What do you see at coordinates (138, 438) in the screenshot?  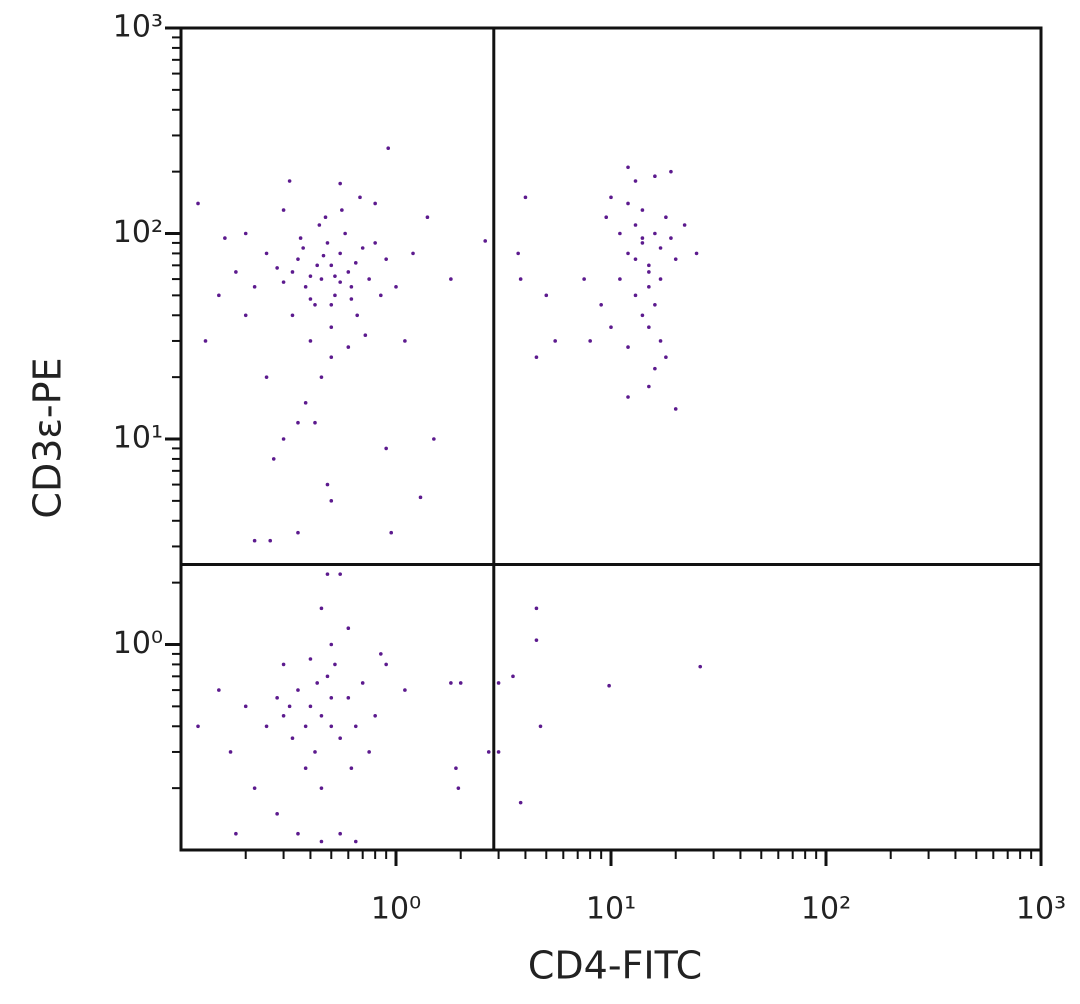 I see `y-tick-label: 10¹` at bounding box center [138, 438].